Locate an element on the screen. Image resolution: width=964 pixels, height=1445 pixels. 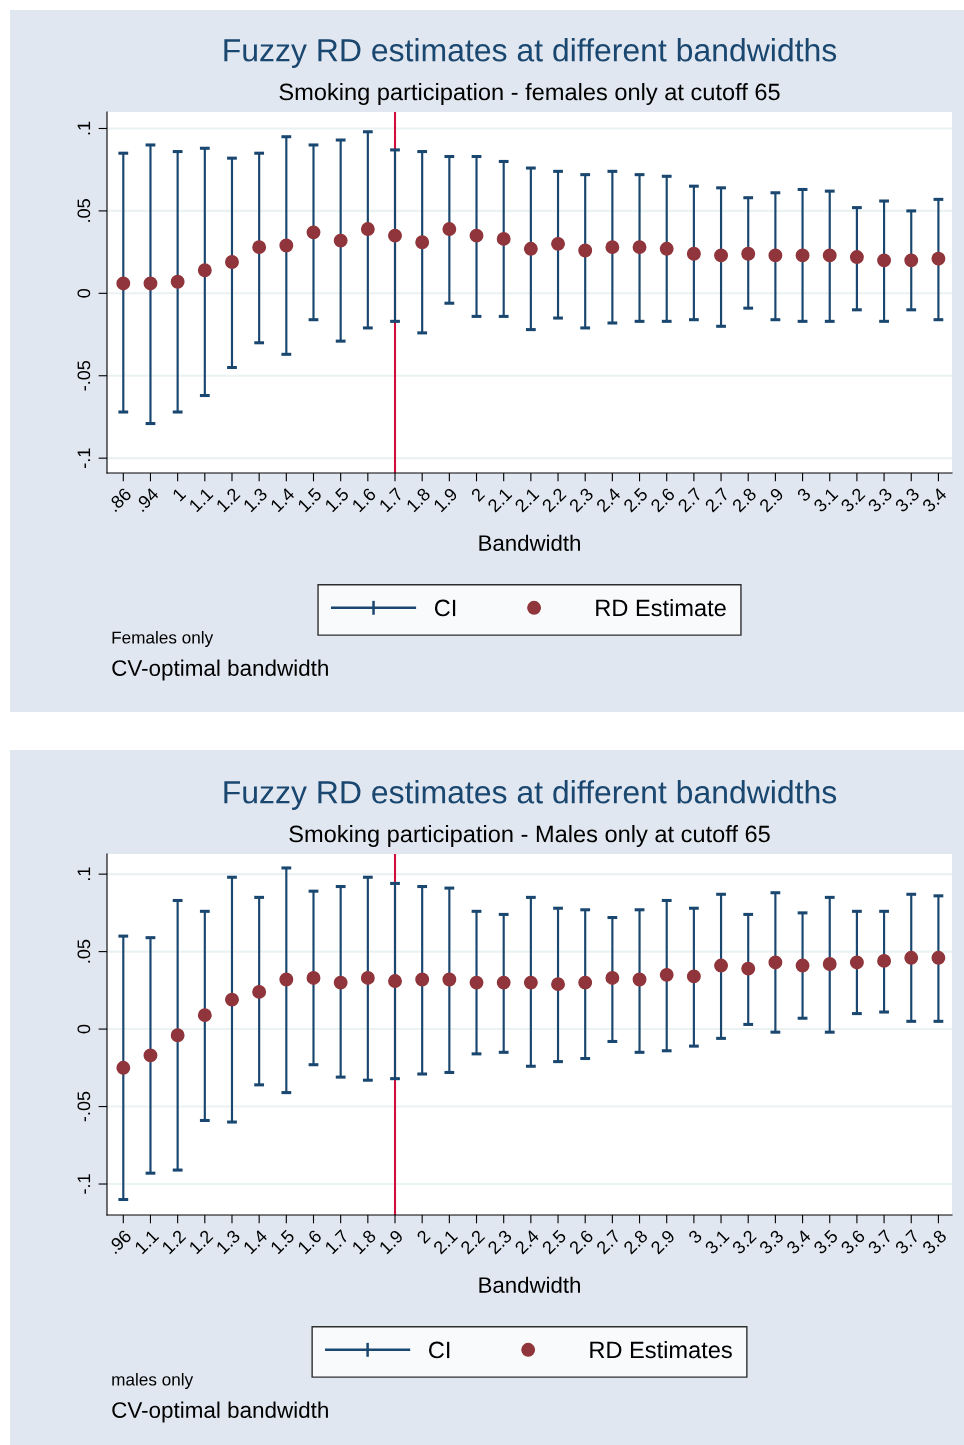
x-tick-label: 2.9 is located at coordinates (771, 500).